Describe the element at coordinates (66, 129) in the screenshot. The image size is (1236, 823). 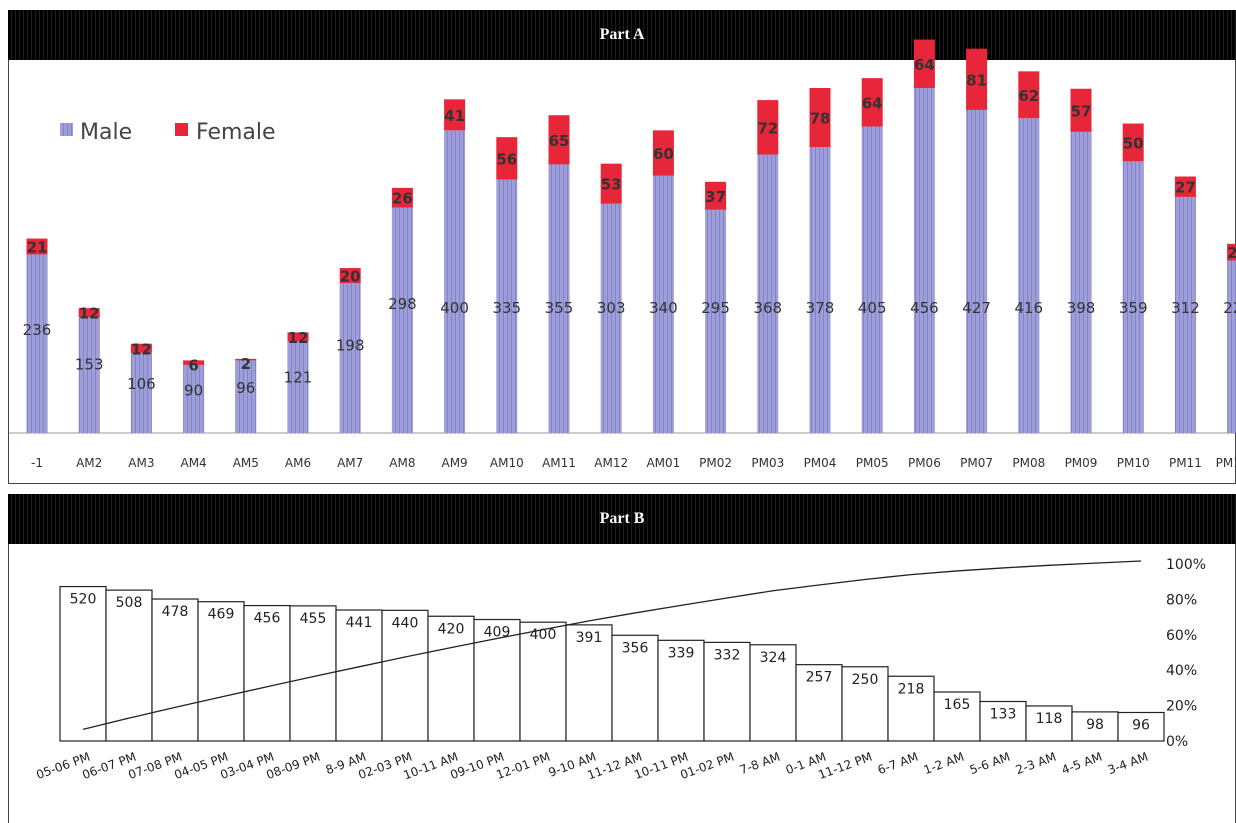
I see `legend-male-swatch` at that location.